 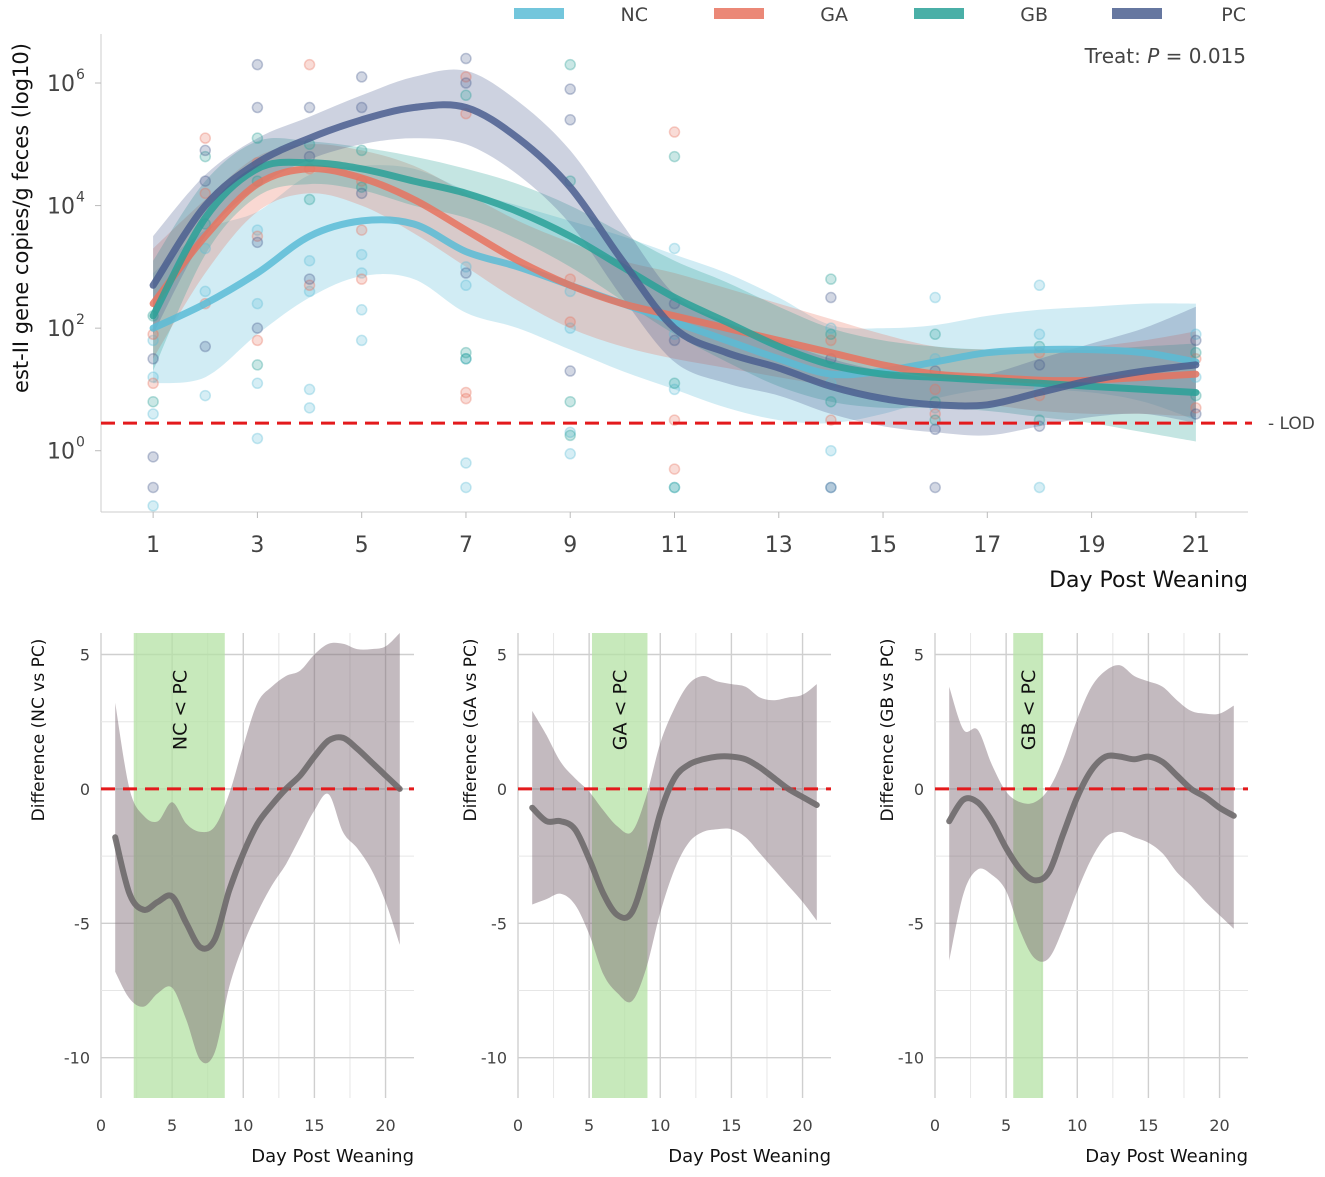 What do you see at coordinates (1116, 56) in the screenshot?
I see `annotation-prefix: Treat:` at bounding box center [1116, 56].